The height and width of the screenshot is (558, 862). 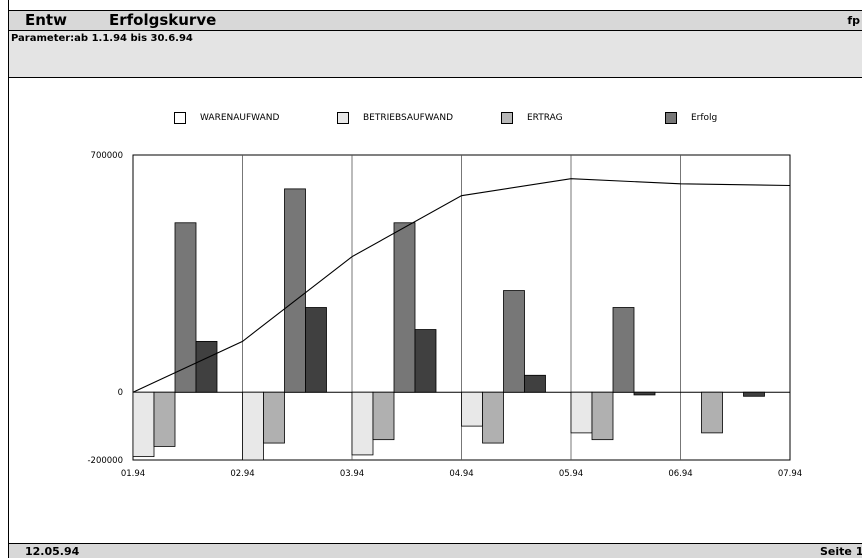 What do you see at coordinates (841, 551) in the screenshot?
I see `page-number: Seite 1` at bounding box center [841, 551].